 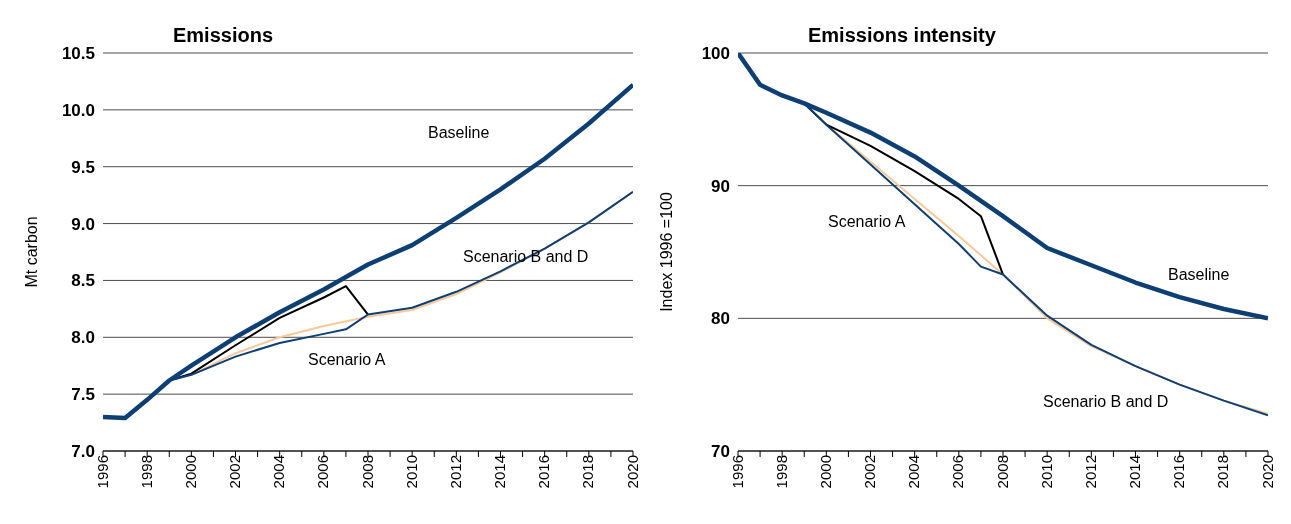 What do you see at coordinates (83, 395) in the screenshot?
I see `y-tick-label: 7.5` at bounding box center [83, 395].